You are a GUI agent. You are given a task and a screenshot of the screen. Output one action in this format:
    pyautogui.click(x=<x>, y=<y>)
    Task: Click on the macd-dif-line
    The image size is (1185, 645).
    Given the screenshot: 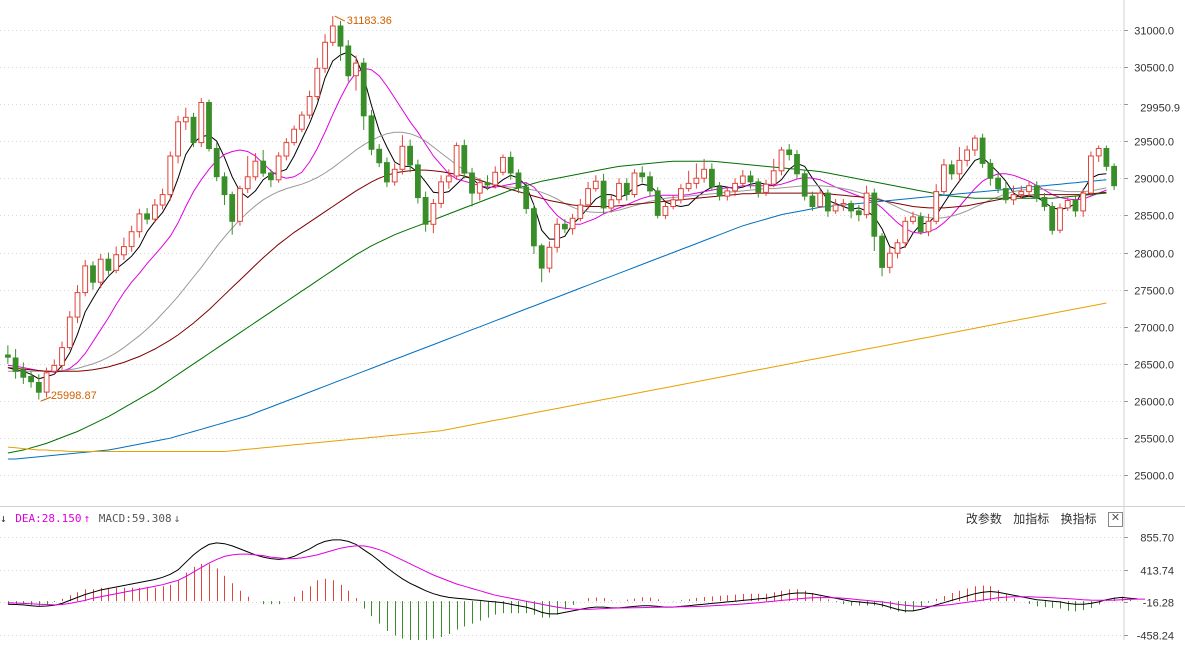 What is the action you would take?
    pyautogui.click(x=572, y=577)
    